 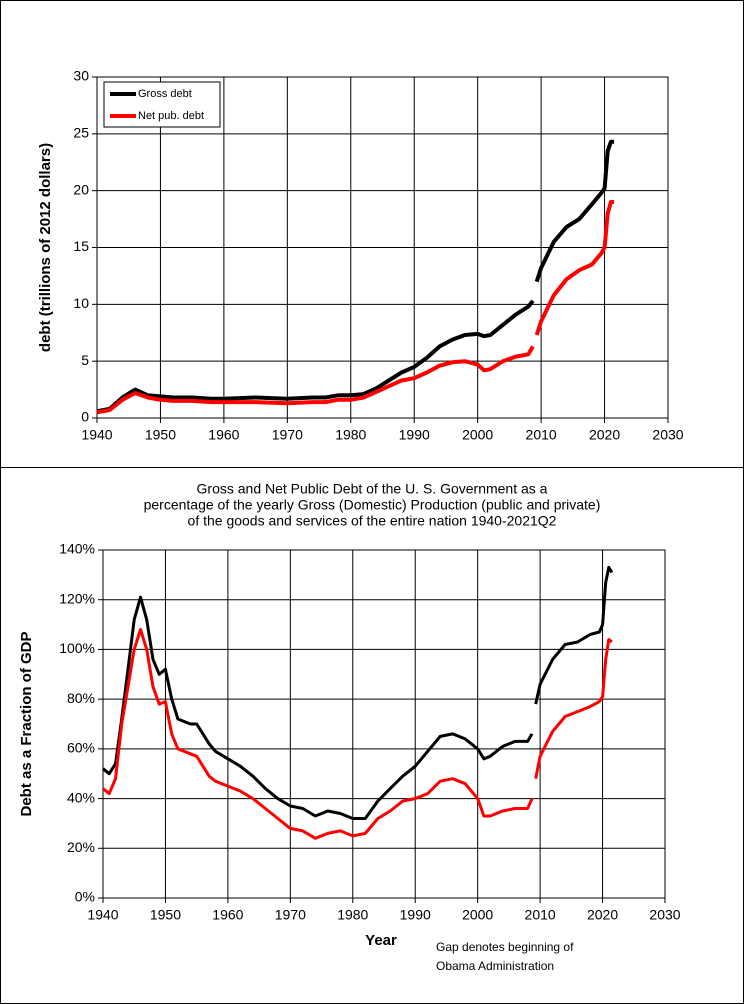 What do you see at coordinates (505, 947) in the screenshot?
I see `annotation: Gap denotes beginning of` at bounding box center [505, 947].